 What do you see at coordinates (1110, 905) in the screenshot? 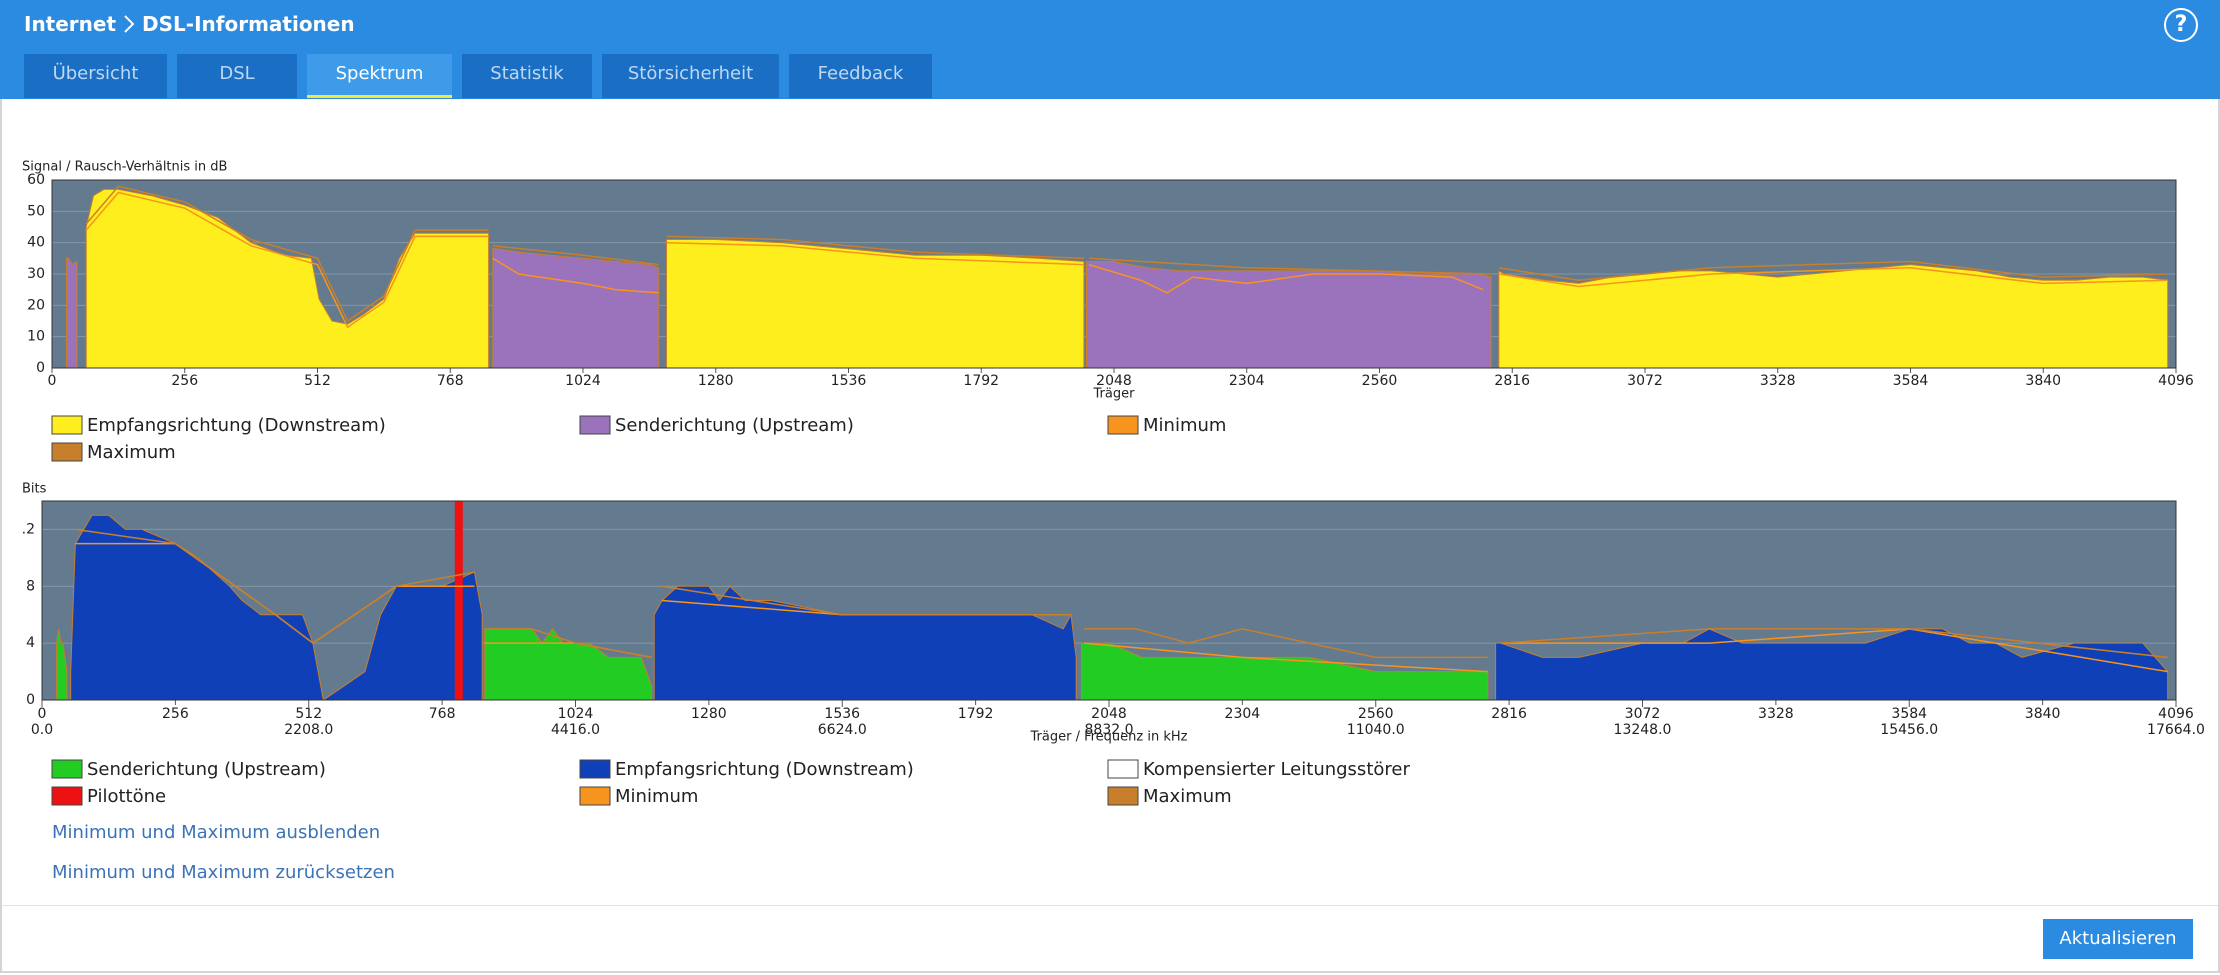
I see `separator` at bounding box center [1110, 905].